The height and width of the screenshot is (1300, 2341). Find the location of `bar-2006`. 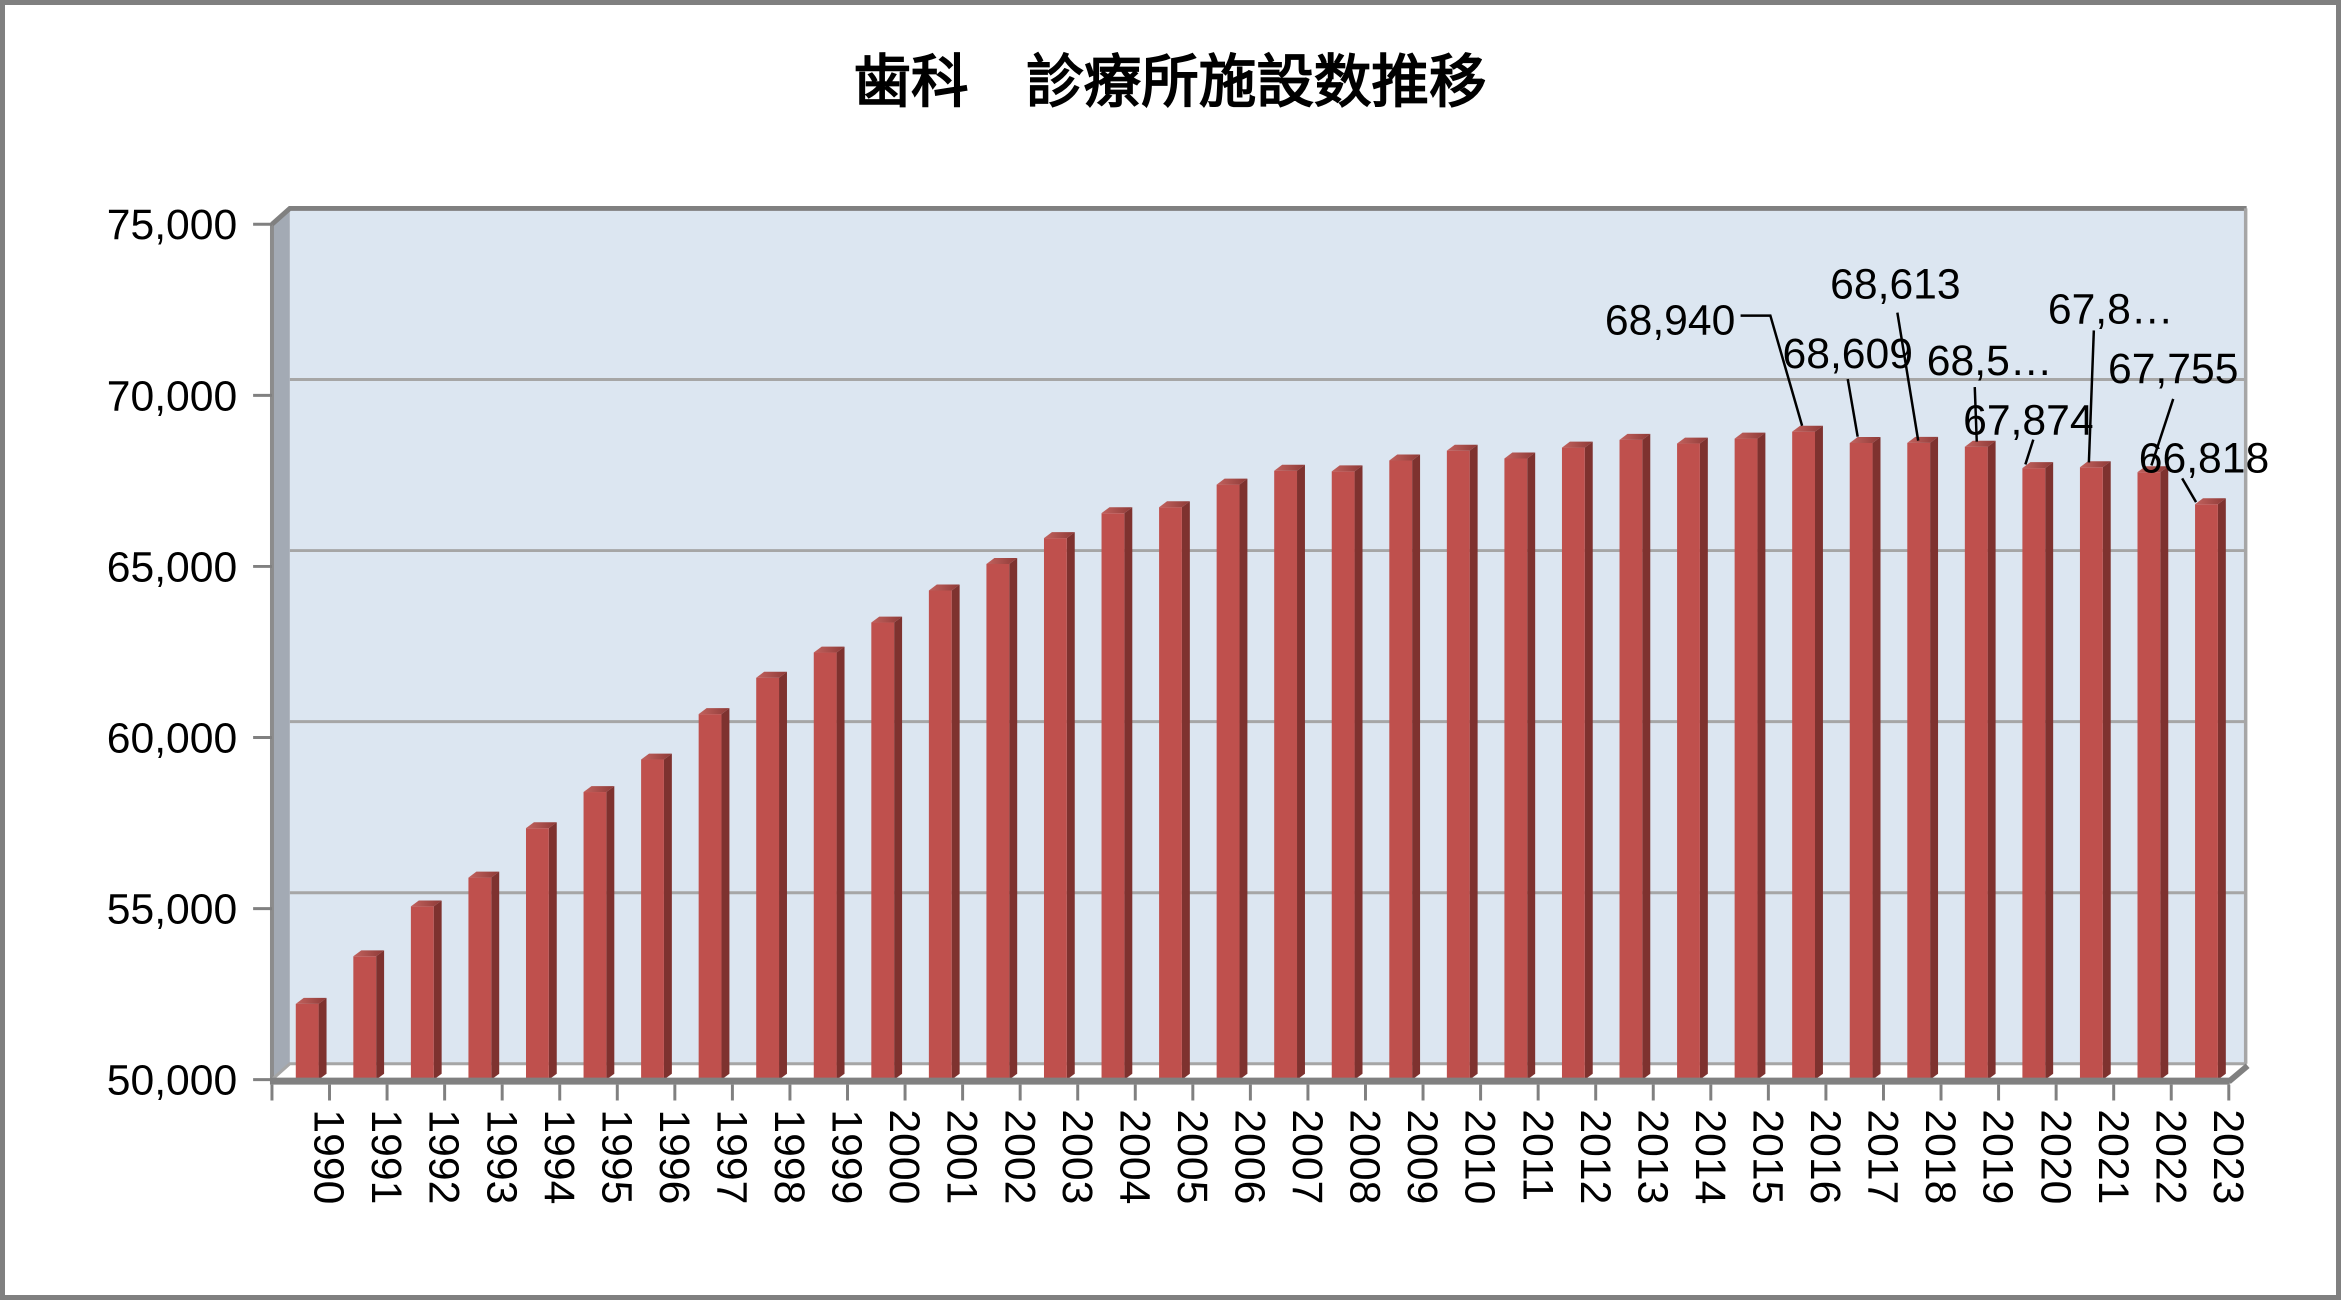

bar-2006 is located at coordinates (1232, 779).